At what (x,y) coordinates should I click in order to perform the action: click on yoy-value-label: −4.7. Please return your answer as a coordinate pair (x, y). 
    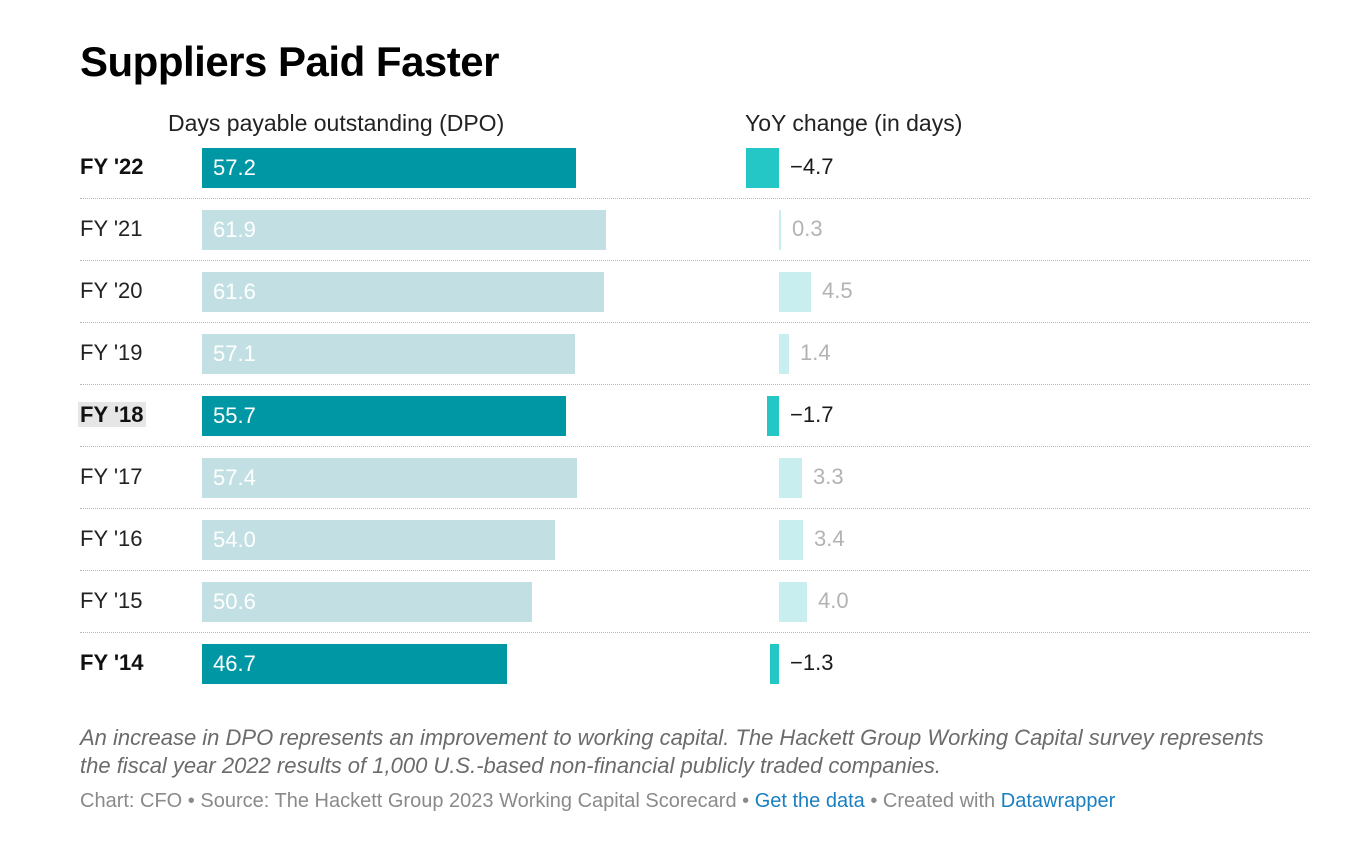
    Looking at the image, I should click on (812, 166).